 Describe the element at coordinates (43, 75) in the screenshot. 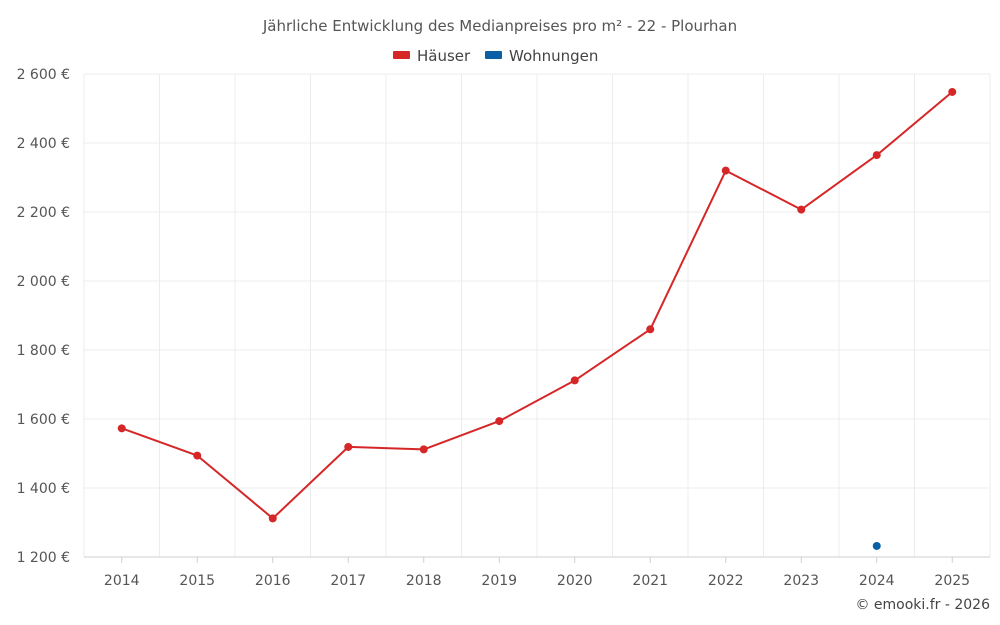

I see `y-tick-label: 2 600 €` at that location.